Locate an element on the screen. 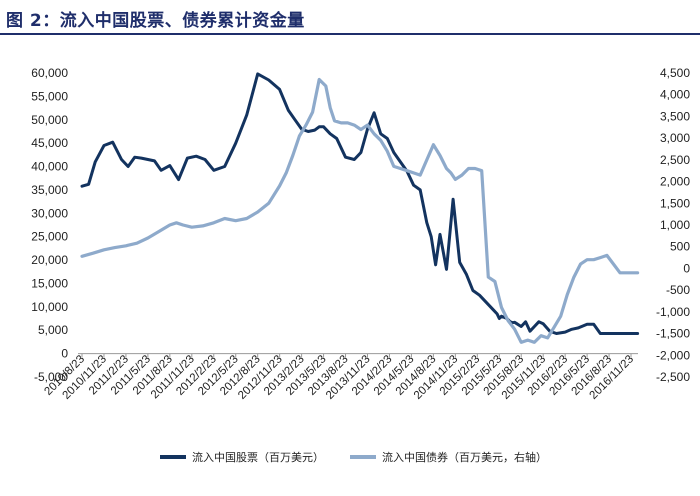 This screenshot has width=700, height=496. left-tick-label: 30,000 is located at coordinates (49, 213).